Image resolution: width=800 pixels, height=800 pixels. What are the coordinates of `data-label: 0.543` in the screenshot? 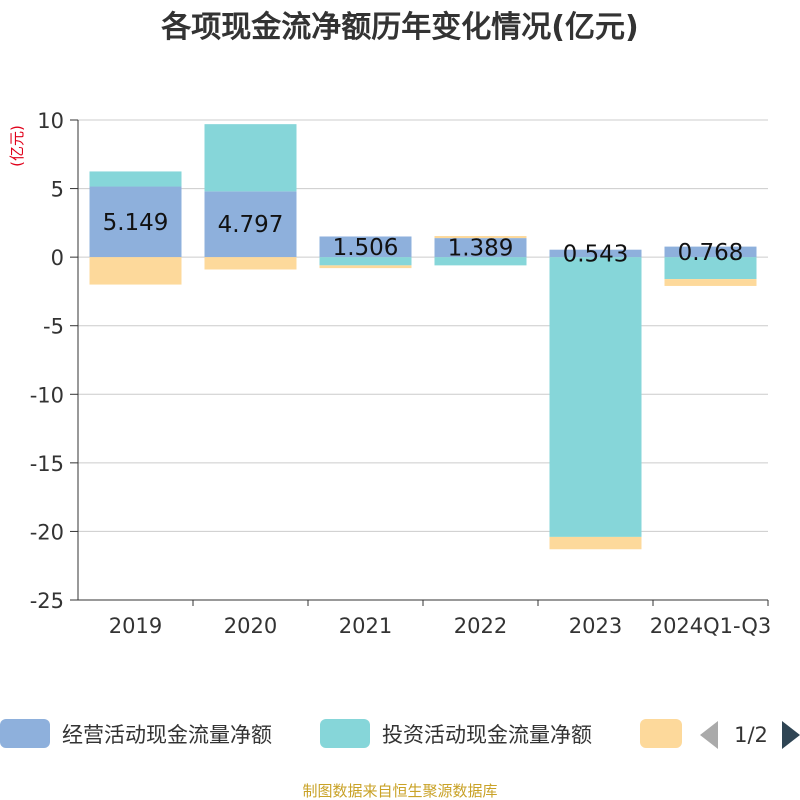 It's located at (596, 254).